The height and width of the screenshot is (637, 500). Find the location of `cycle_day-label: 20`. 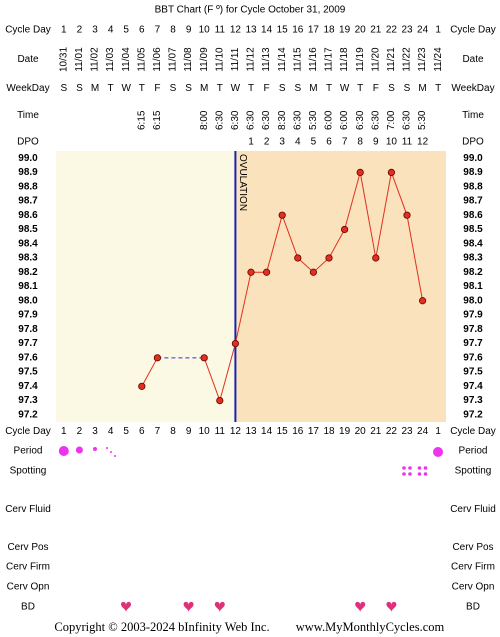

cycle_day-label: 20 is located at coordinates (361, 431).